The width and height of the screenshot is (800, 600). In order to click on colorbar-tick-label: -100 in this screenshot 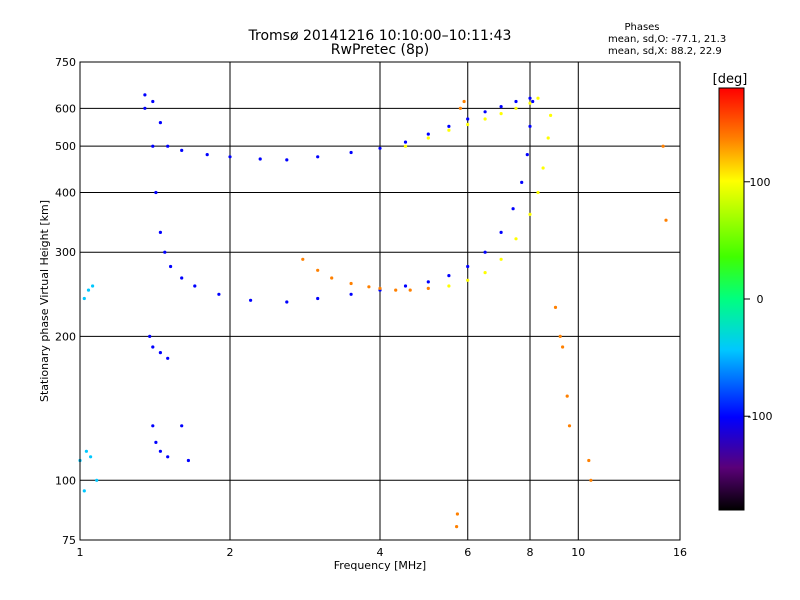, I will do `click(760, 416)`.